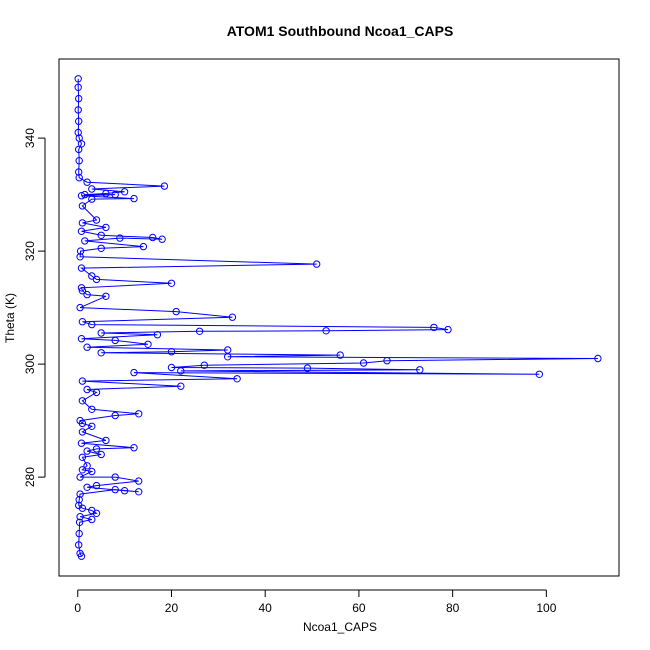 The width and height of the screenshot is (650, 650). I want to click on y-axis: 280 300 320 340, so click(34, 307).